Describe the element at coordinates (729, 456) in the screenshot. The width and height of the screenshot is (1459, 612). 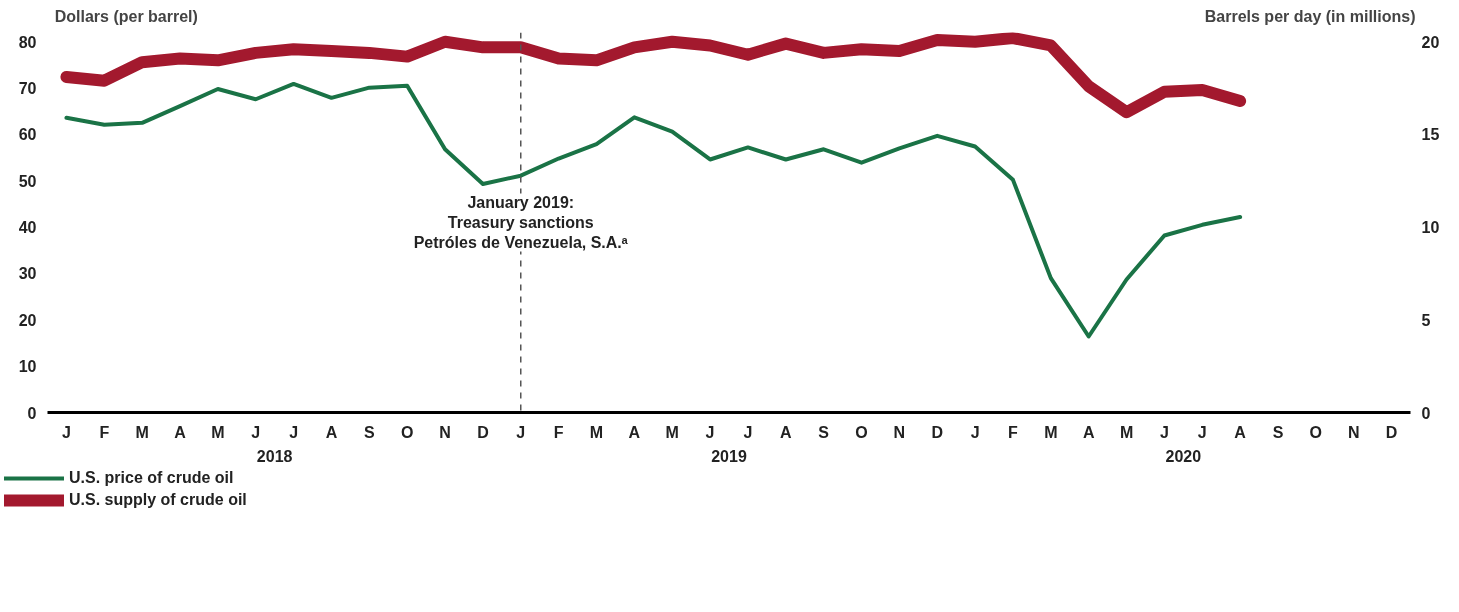
I see `text: 2019` at that location.